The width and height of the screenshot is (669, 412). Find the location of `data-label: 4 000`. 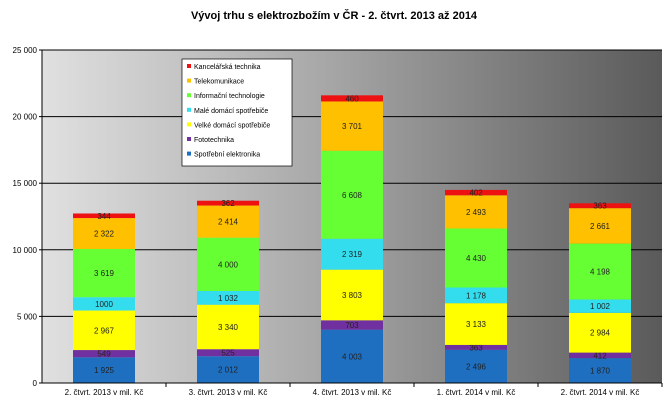

data-label: 4 000 is located at coordinates (228, 264).